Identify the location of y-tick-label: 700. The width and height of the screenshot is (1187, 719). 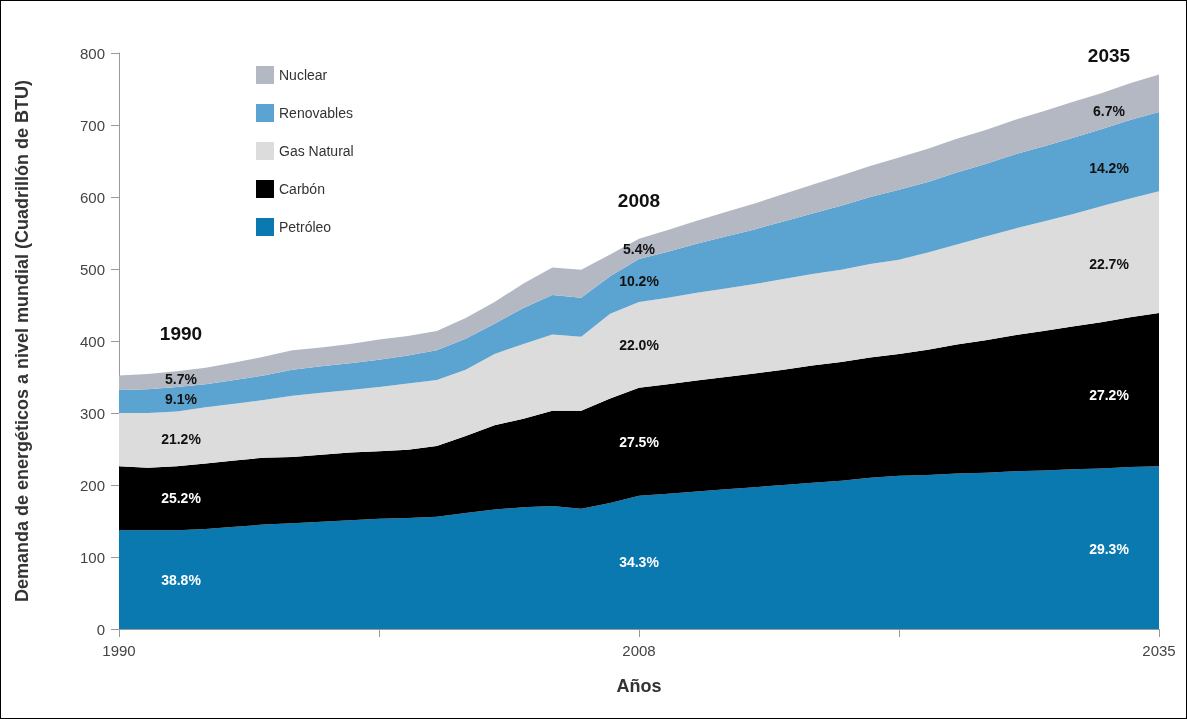
(92, 125).